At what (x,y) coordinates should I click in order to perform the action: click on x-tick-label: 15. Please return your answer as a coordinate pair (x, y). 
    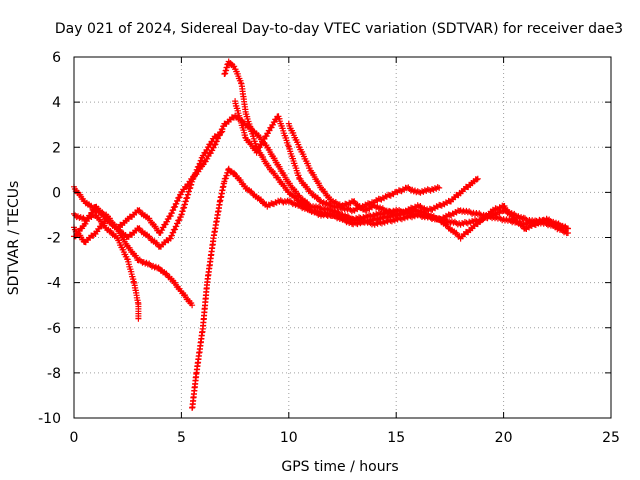
    Looking at the image, I should click on (396, 438).